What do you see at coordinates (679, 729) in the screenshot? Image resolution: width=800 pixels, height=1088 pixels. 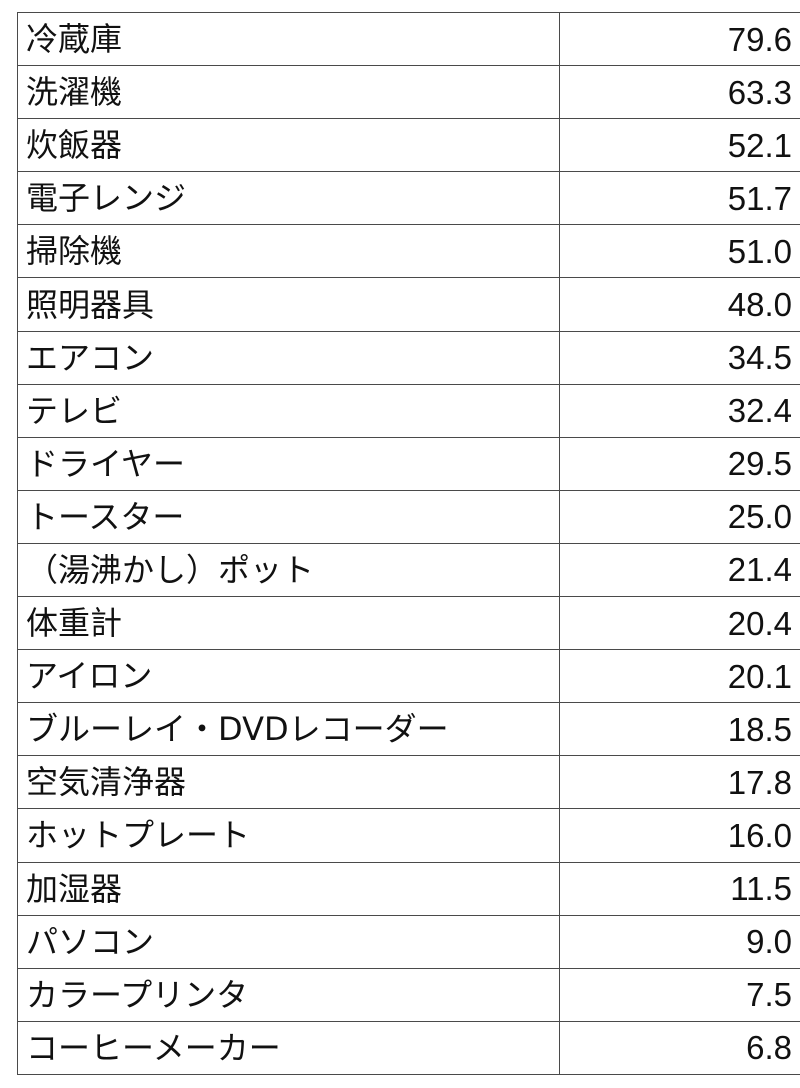 I see `item-value-cell: 18.5` at bounding box center [679, 729].